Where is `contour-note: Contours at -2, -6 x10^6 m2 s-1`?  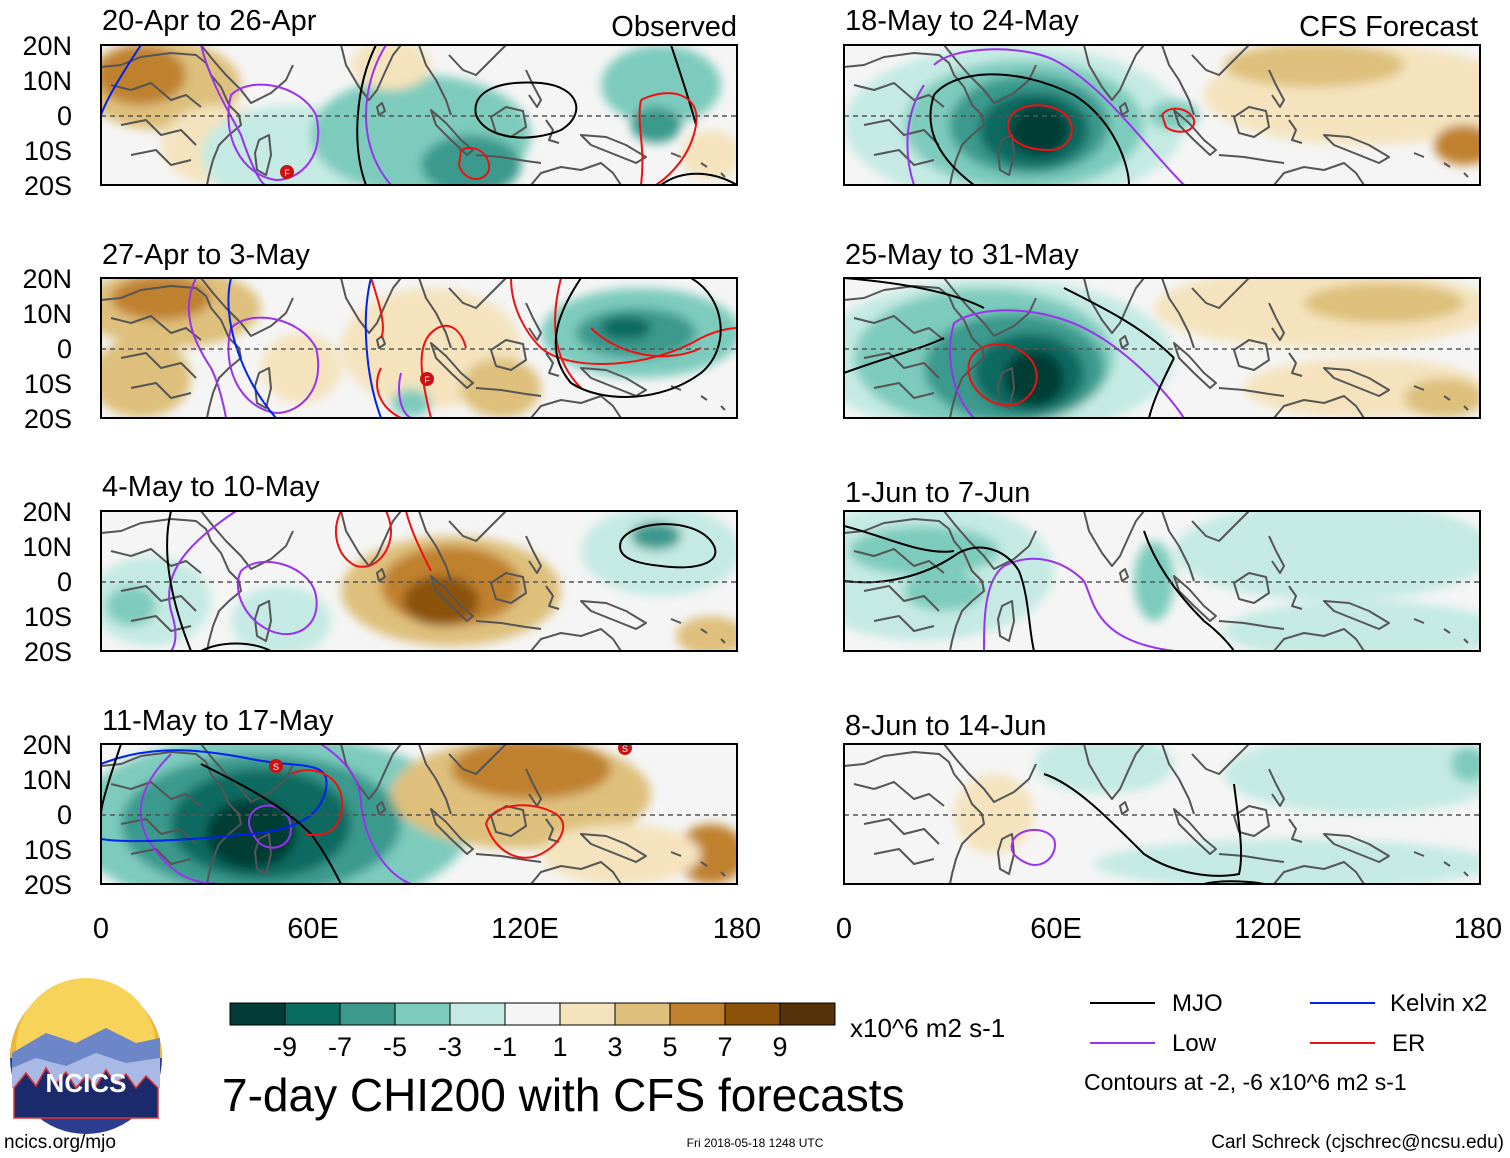 contour-note: Contours at -2, -6 x10^6 m2 s-1 is located at coordinates (1245, 1082).